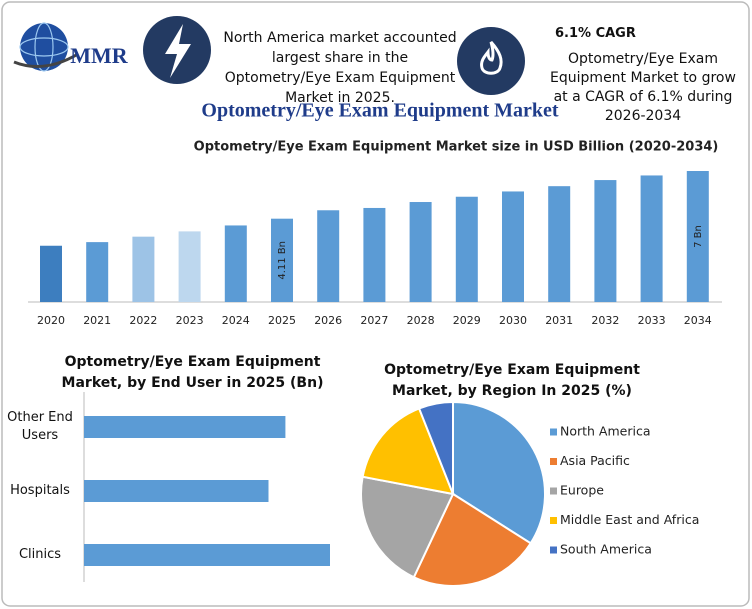  I want to click on x-tick-label: 2028, so click(421, 320).